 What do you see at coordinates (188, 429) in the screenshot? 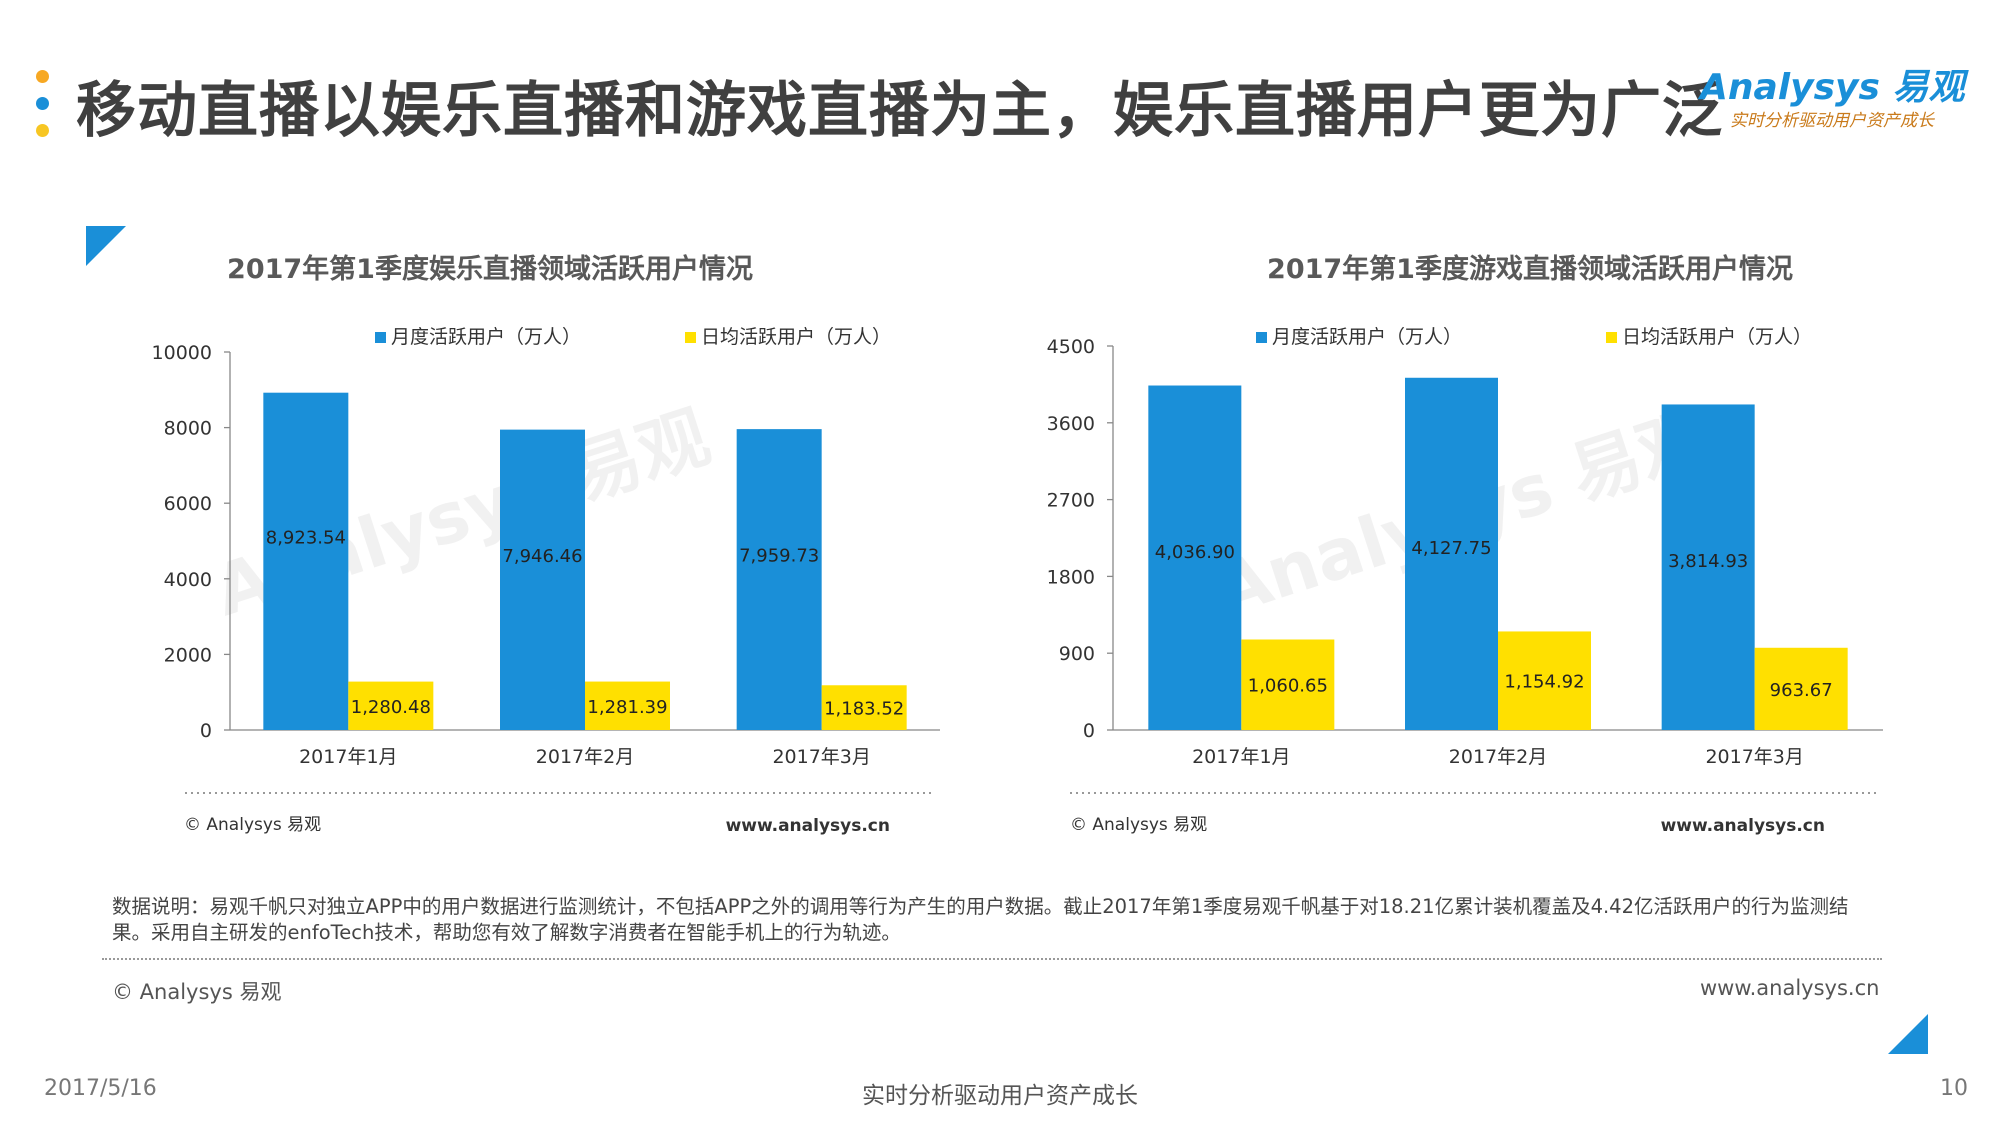
I see `y-tick-label: 8000` at bounding box center [188, 429].